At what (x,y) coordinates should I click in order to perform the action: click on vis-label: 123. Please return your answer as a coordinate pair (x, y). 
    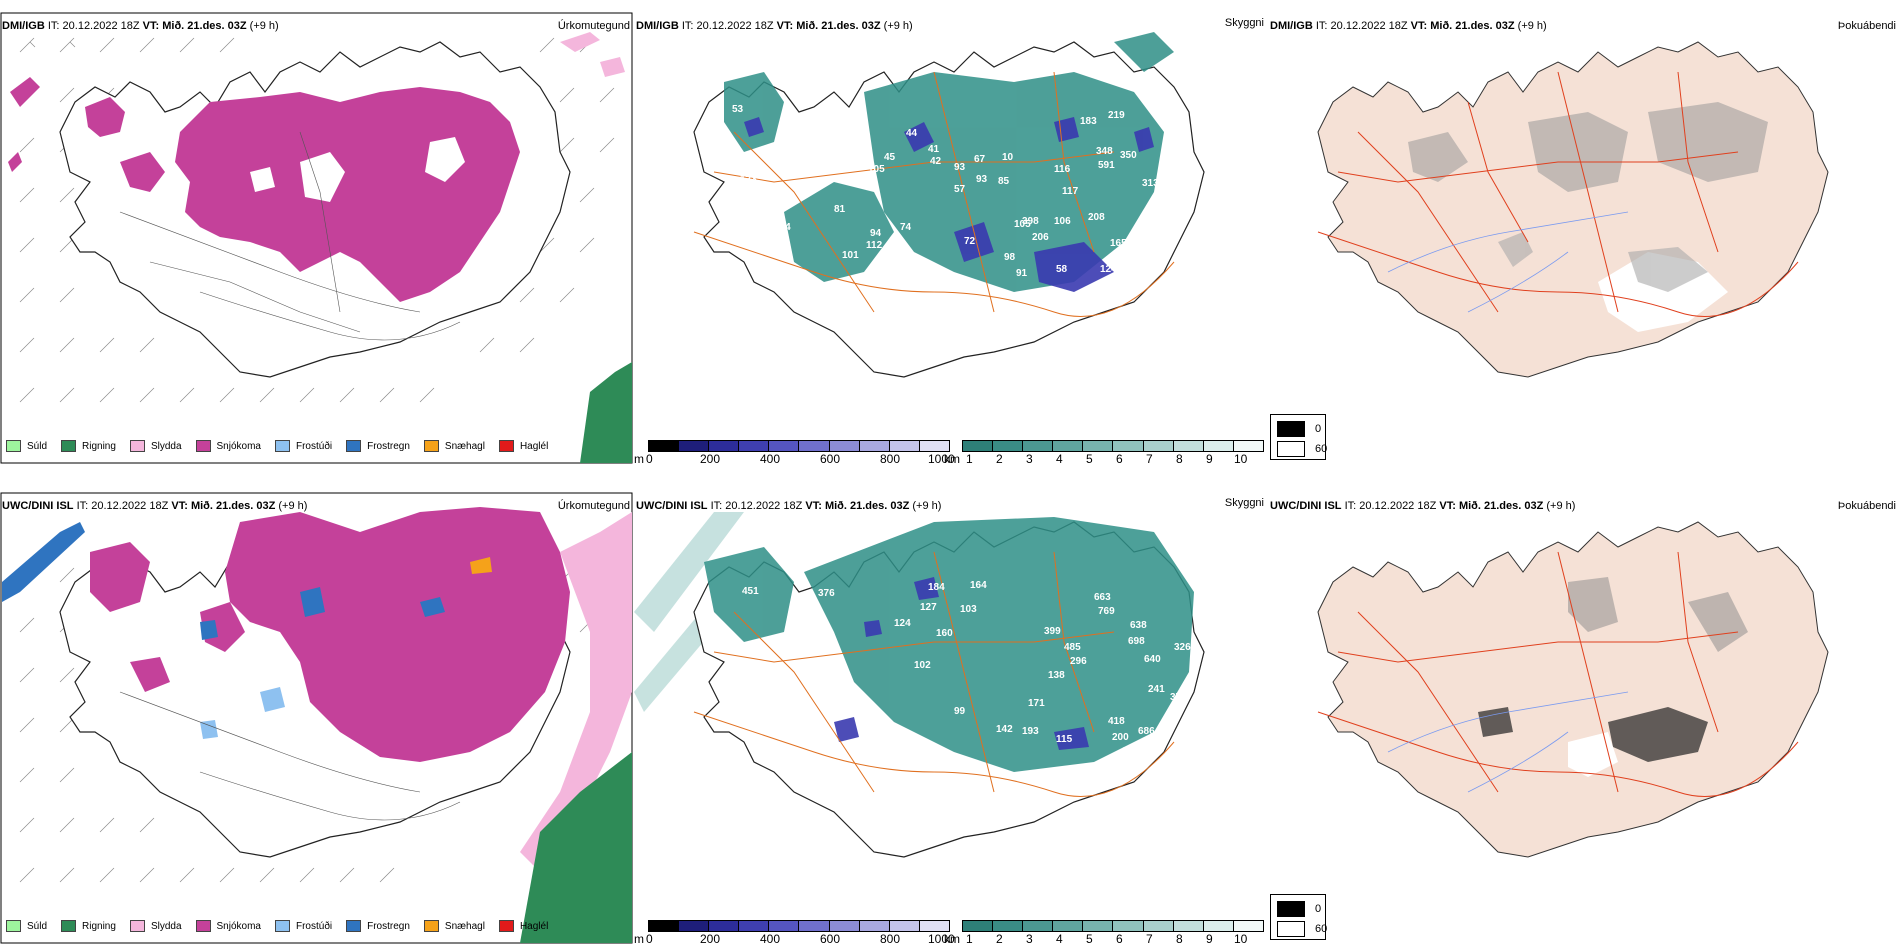
    Looking at the image, I should click on (748, 179).